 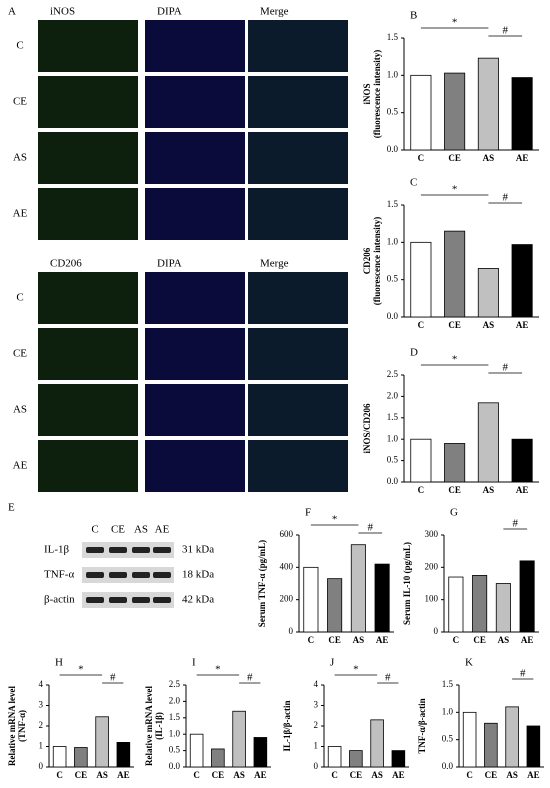 What do you see at coordinates (432, 599) in the screenshot?
I see `y-tick-label: 100` at bounding box center [432, 599].